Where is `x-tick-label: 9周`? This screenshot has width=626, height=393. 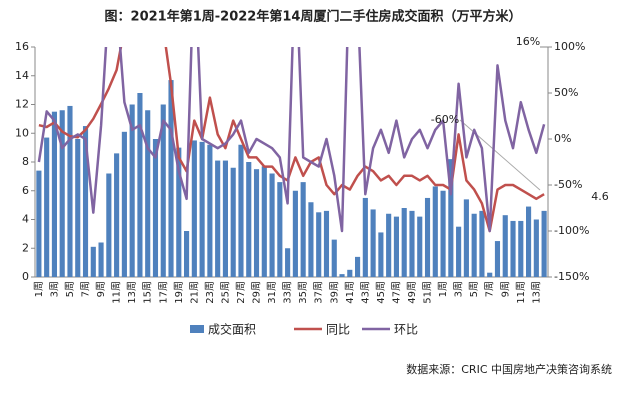 x-tick-label: 9周 is located at coordinates (101, 289).